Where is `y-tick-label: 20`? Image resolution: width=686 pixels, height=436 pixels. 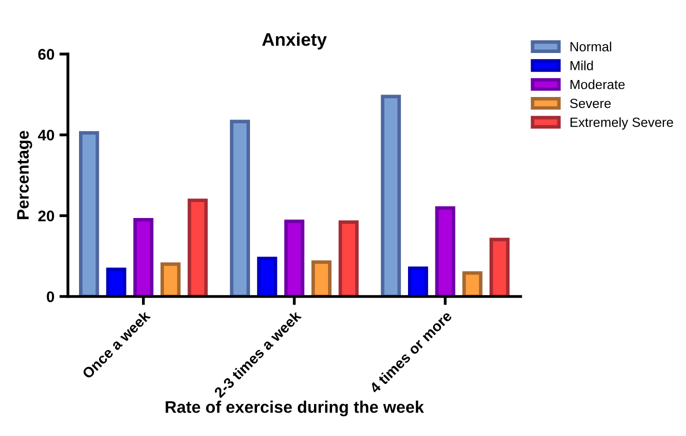
y-tick-label: 20 is located at coordinates (46, 216).